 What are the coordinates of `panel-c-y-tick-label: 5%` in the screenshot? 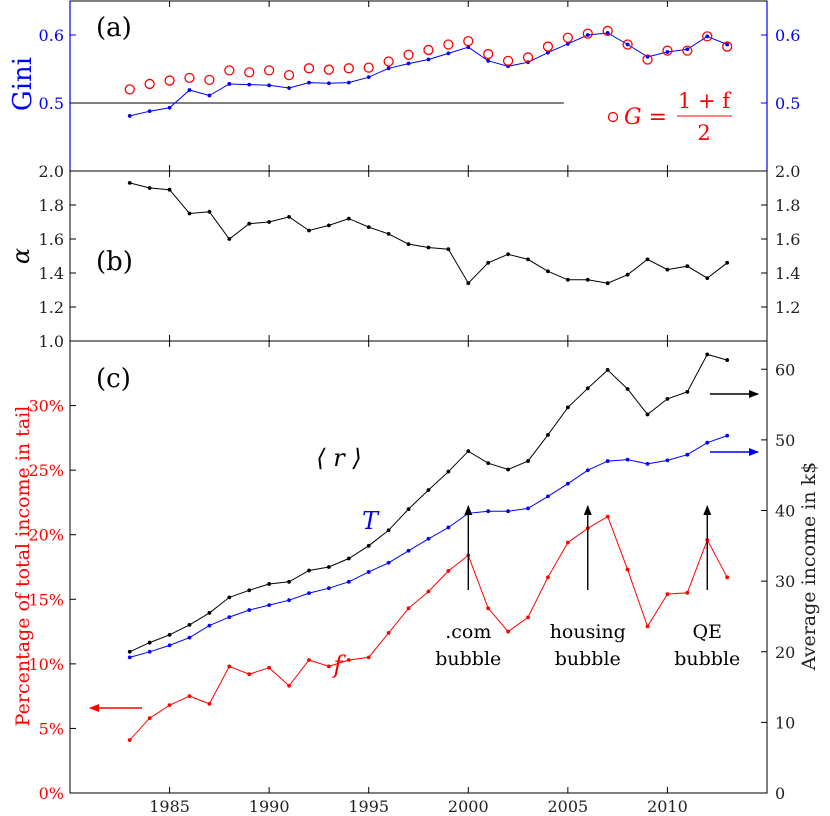 It's located at (51, 728).